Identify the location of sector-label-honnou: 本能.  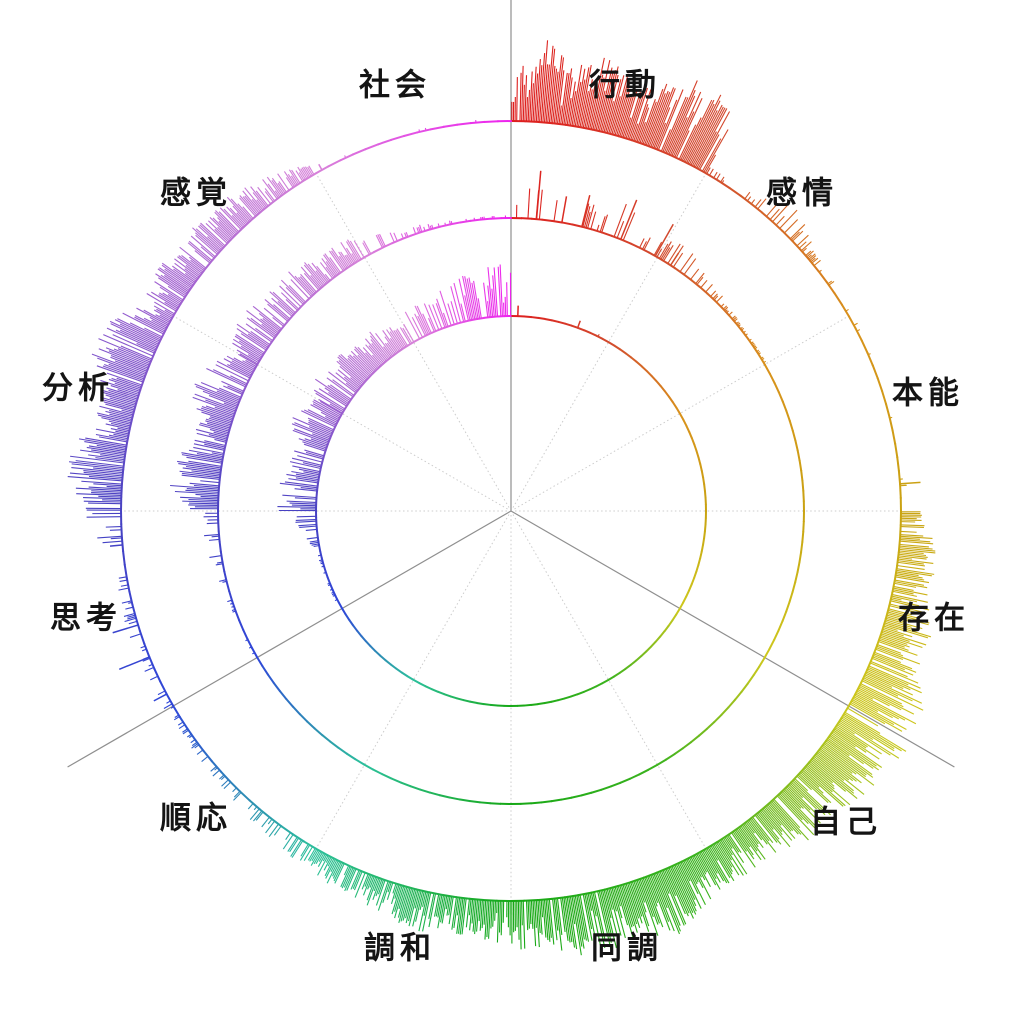
(928, 393).